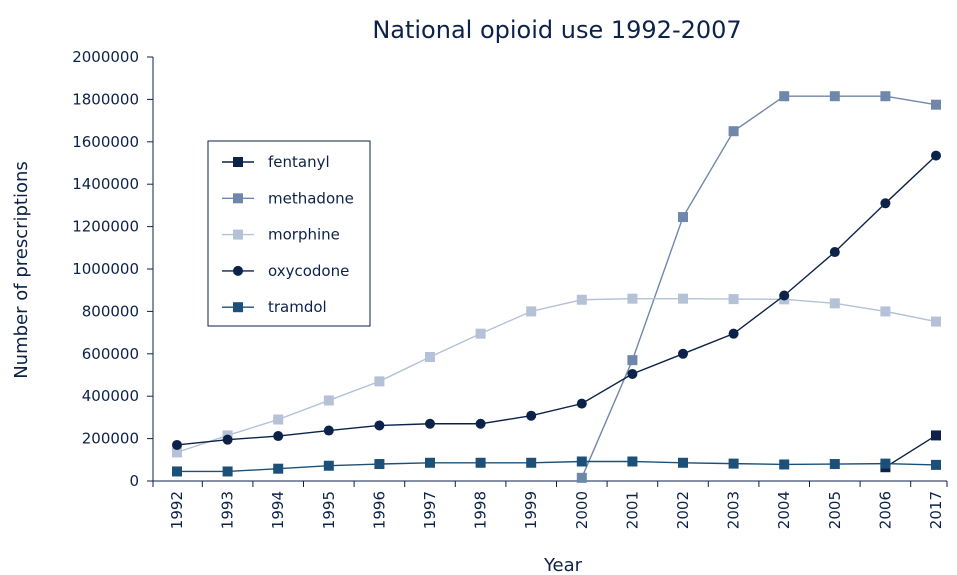 This screenshot has width=957, height=575. What do you see at coordinates (105, 99) in the screenshot?
I see `y-tick-label: 1800000` at bounding box center [105, 99].